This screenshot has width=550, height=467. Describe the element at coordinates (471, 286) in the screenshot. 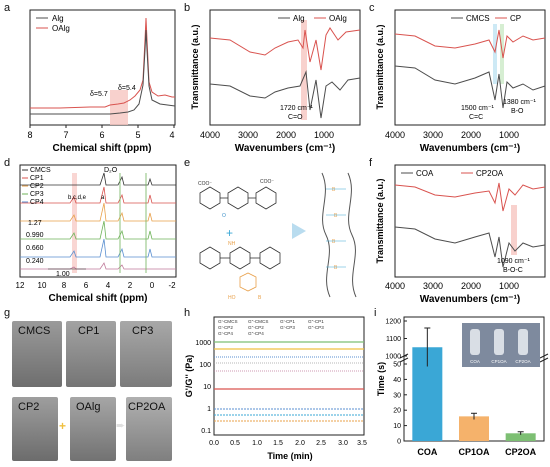

I see `xtick-f: 2000` at that location.